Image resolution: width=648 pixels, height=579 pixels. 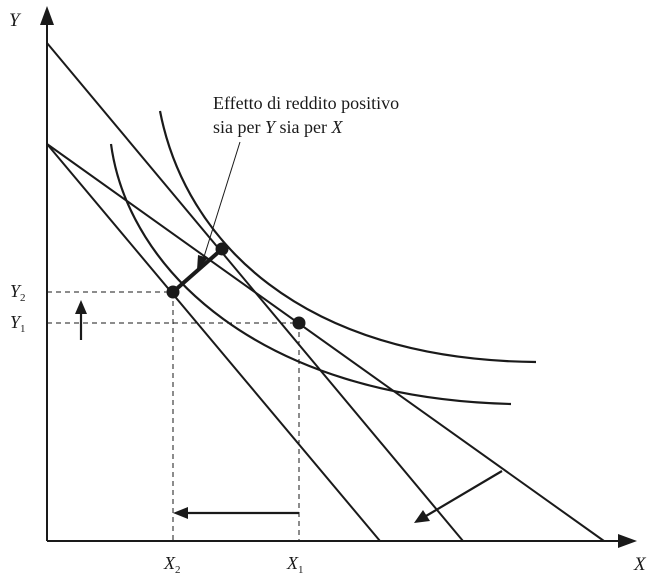 I want to click on tick-y2-letter: Y, so click(x=16, y=291).